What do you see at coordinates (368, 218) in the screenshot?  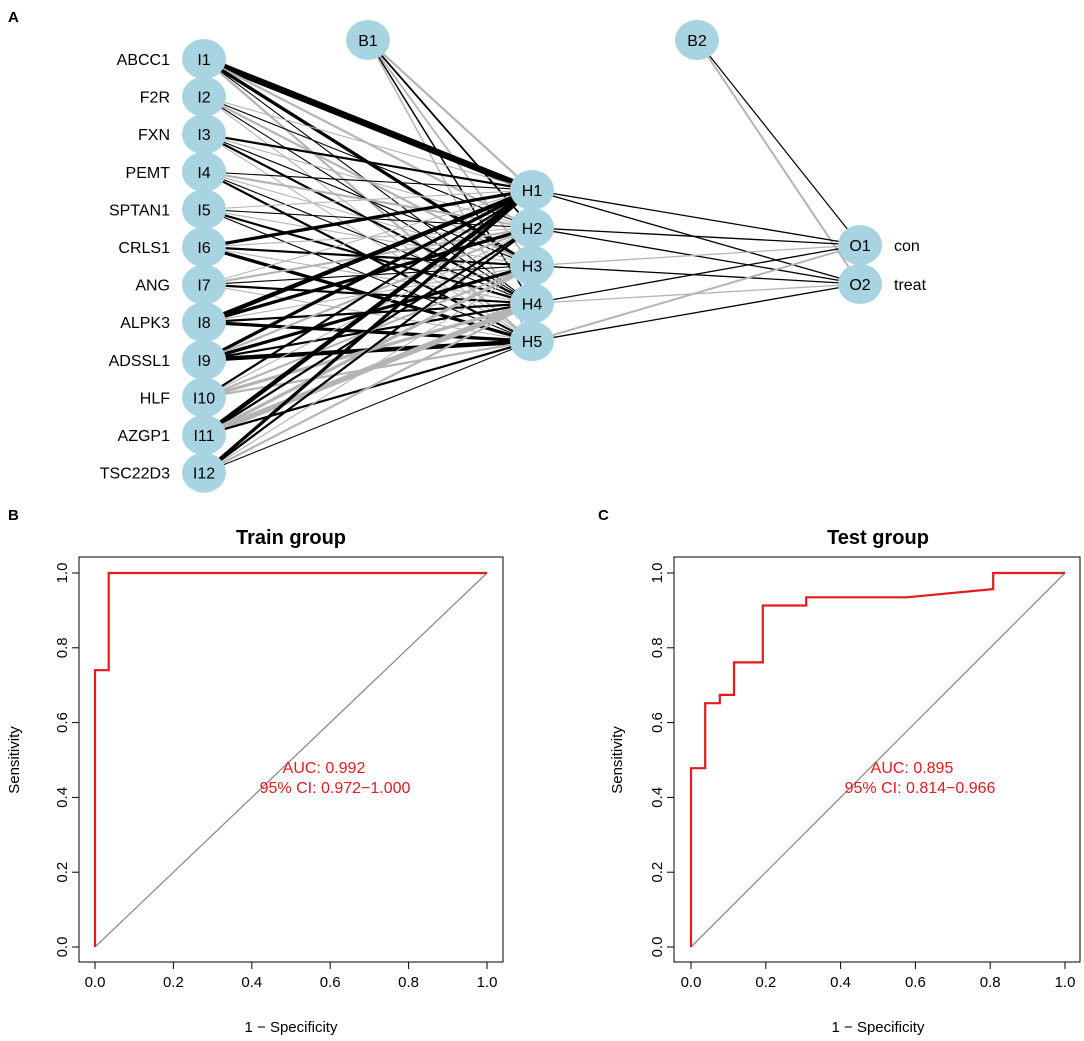 I see `edge-i6-h1` at bounding box center [368, 218].